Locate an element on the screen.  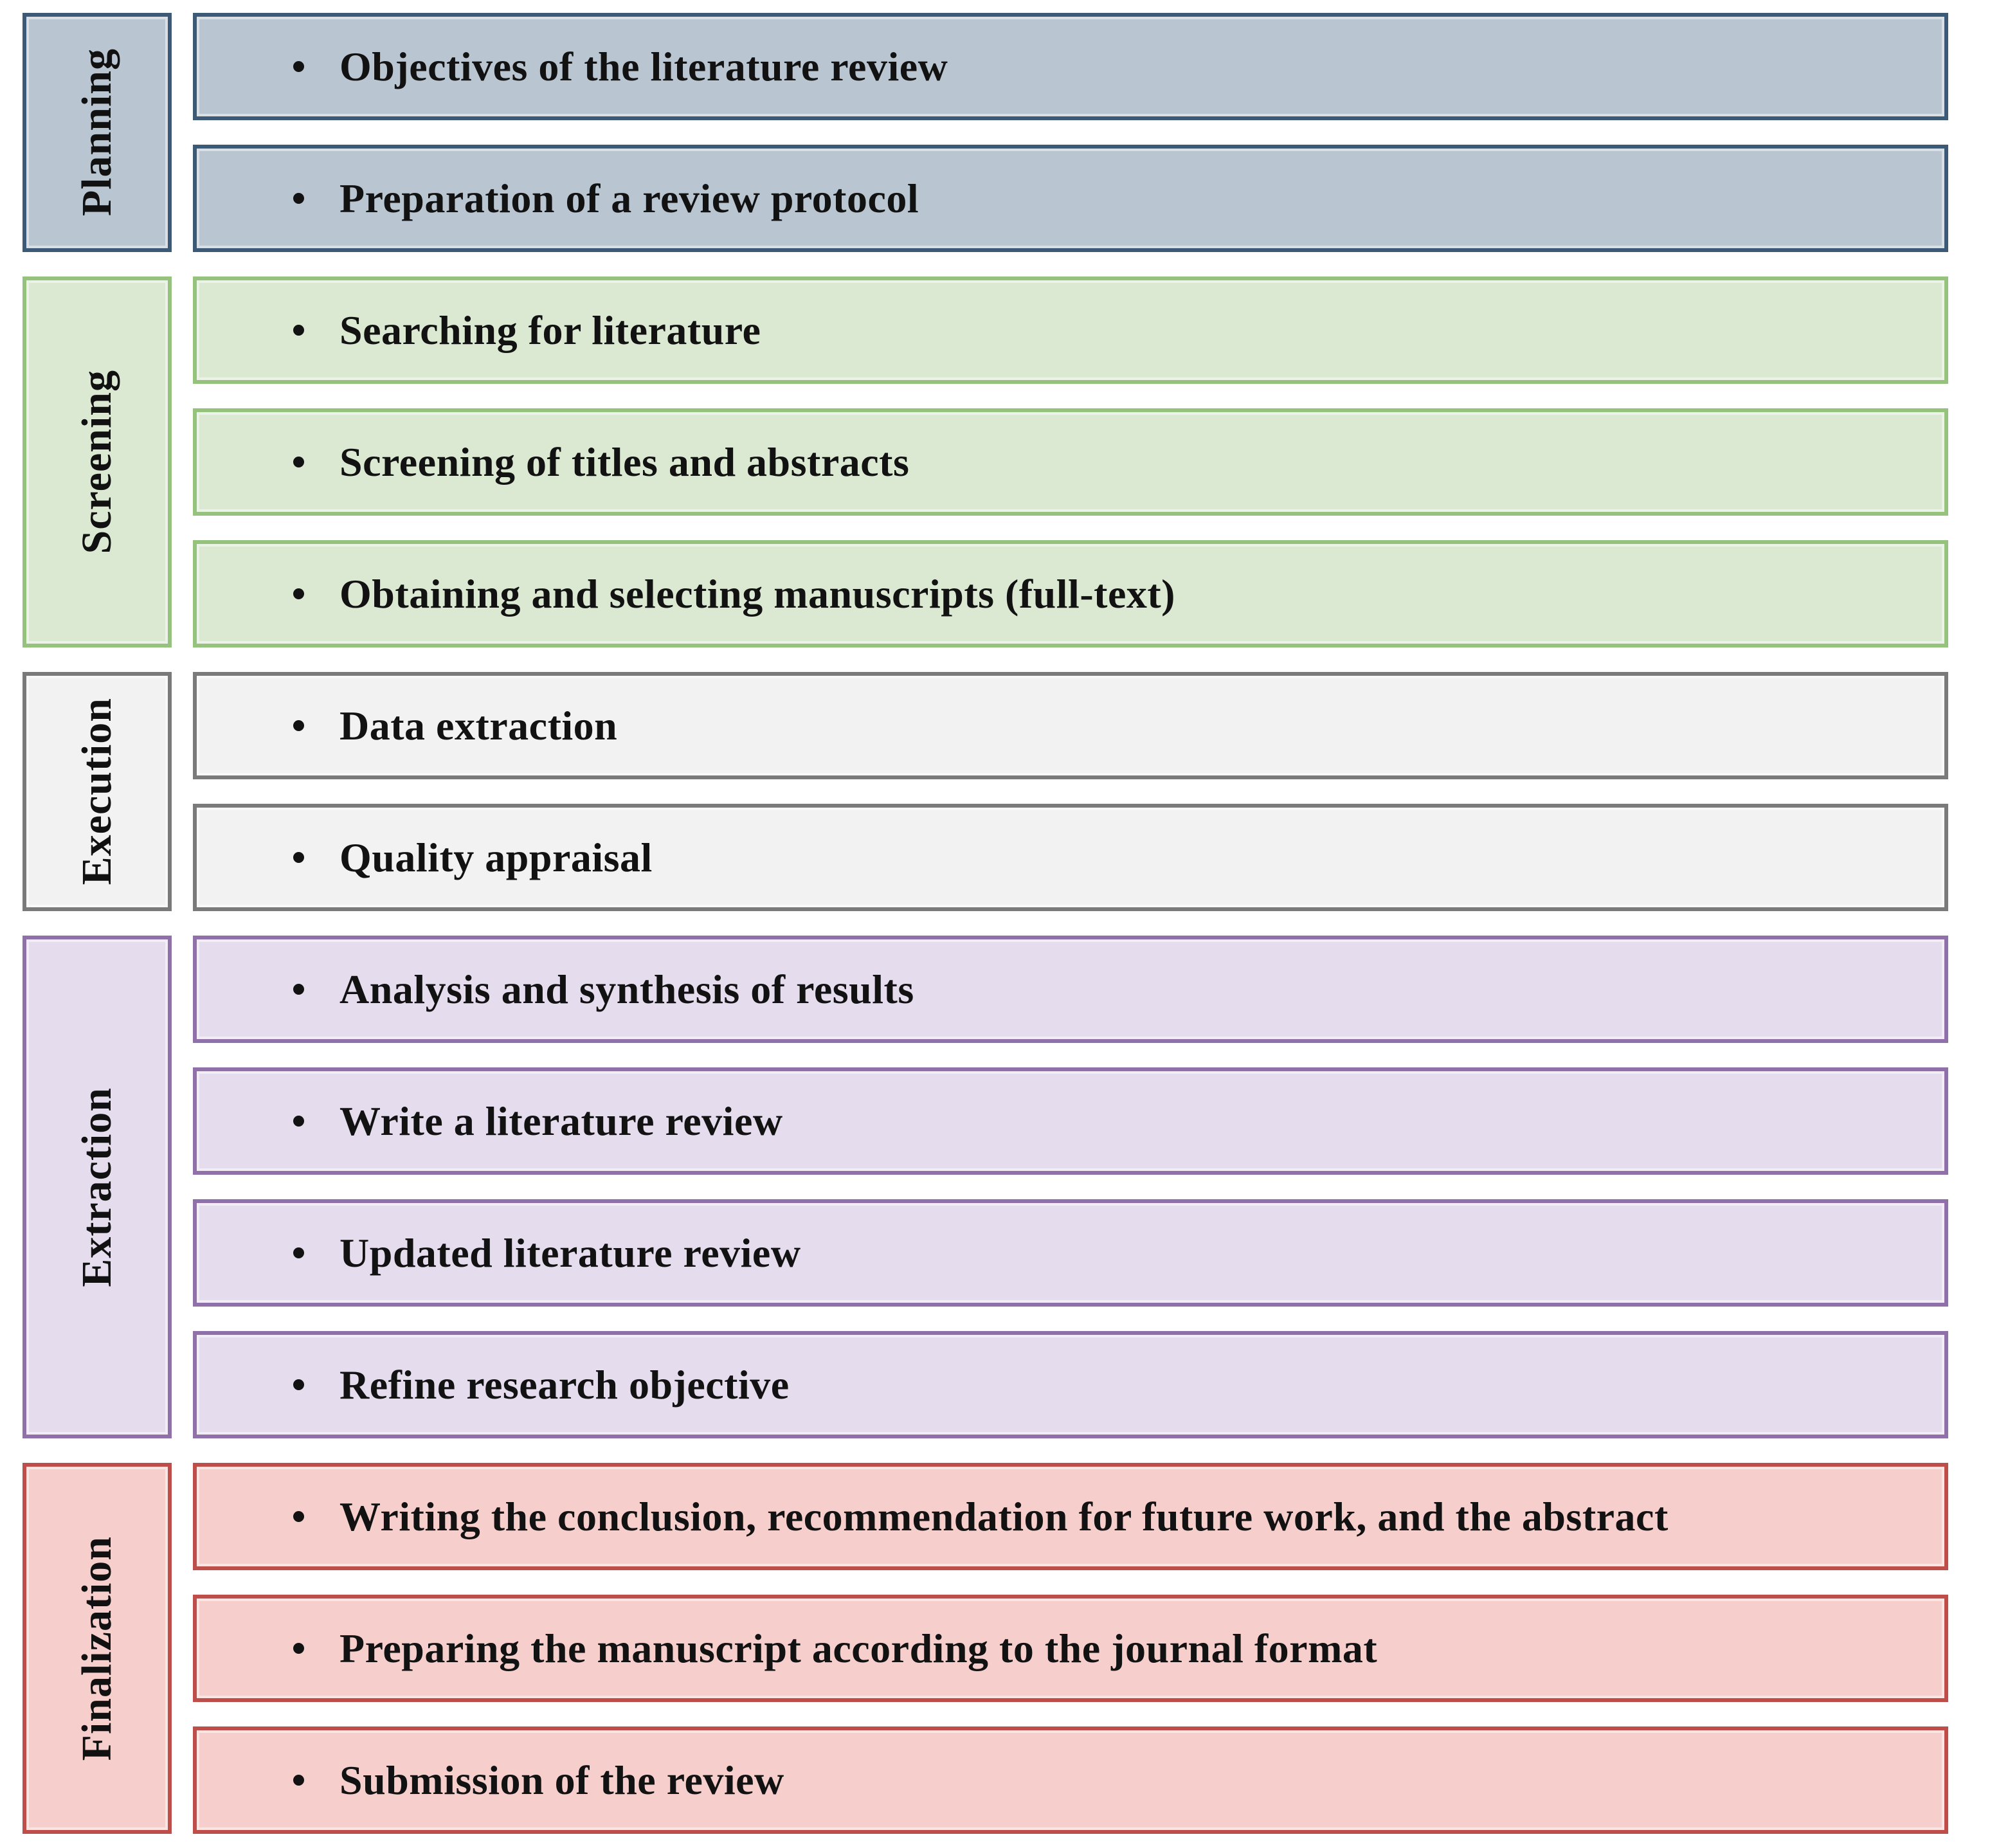
task-text: Preparation of a review protocol is located at coordinates (629, 198).